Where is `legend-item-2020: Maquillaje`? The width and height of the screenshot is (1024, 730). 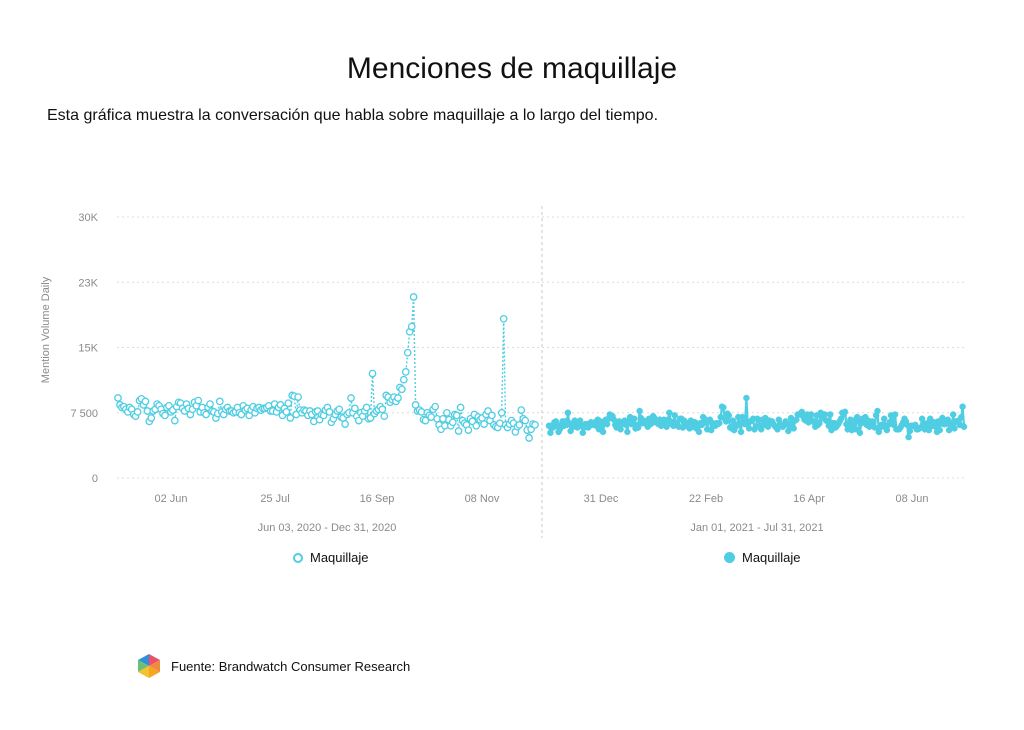 legend-item-2020: Maquillaje is located at coordinates (331, 557).